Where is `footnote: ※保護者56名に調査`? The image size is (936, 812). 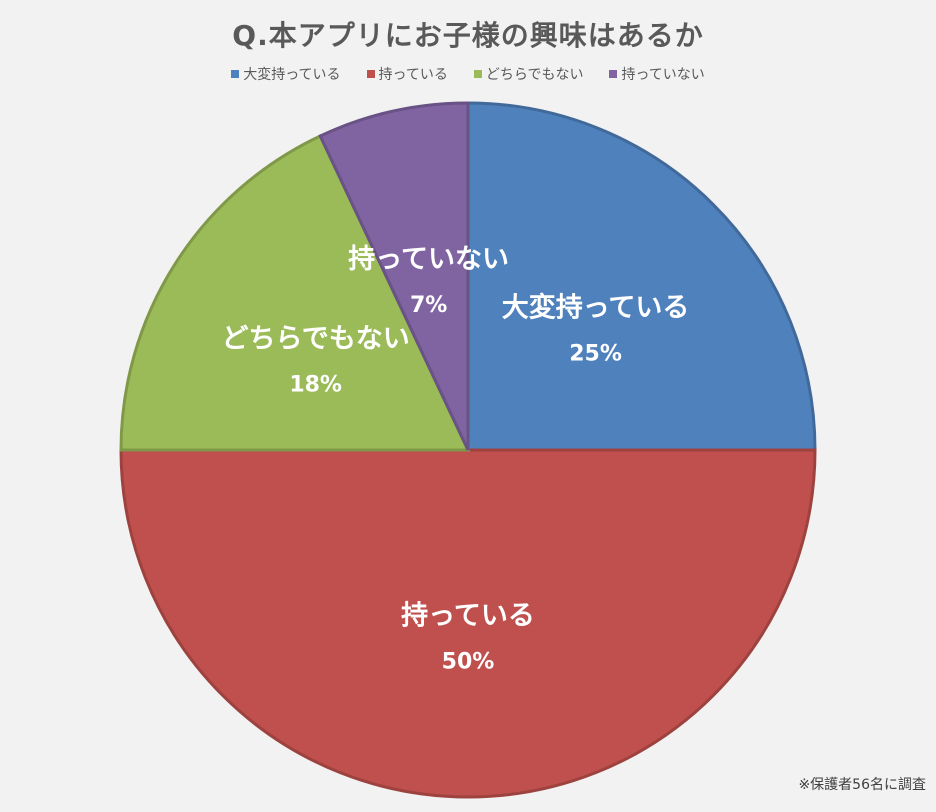
footnote: ※保護者56名に調査 is located at coordinates (862, 785).